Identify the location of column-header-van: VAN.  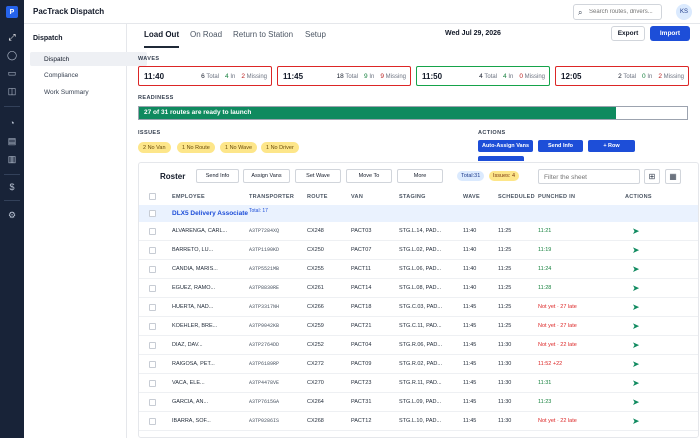
(357, 197).